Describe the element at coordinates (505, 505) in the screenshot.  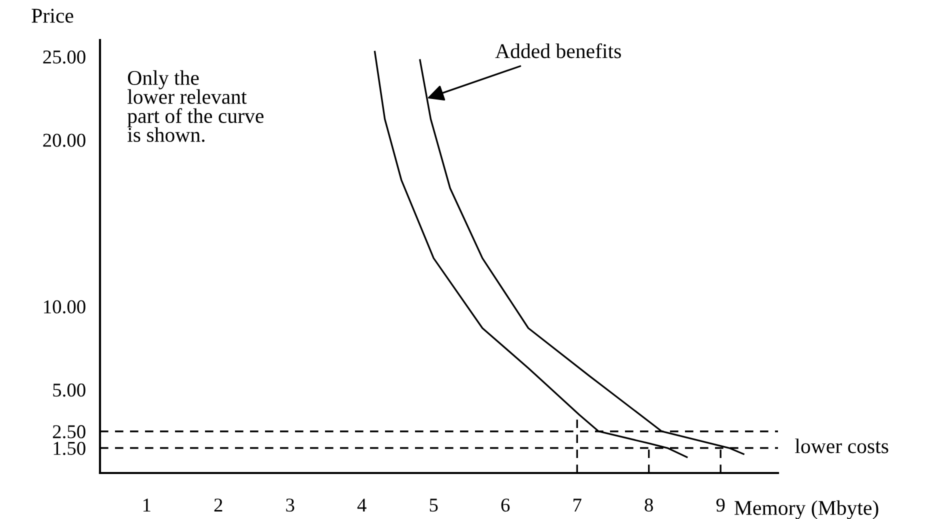
I see `x-tick-label: 6` at that location.